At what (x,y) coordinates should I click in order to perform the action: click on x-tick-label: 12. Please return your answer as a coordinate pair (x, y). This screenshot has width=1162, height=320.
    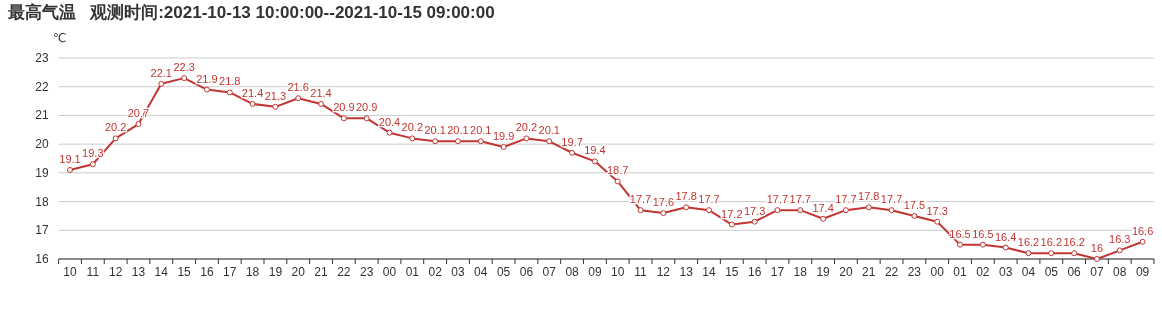
    Looking at the image, I should click on (663, 272).